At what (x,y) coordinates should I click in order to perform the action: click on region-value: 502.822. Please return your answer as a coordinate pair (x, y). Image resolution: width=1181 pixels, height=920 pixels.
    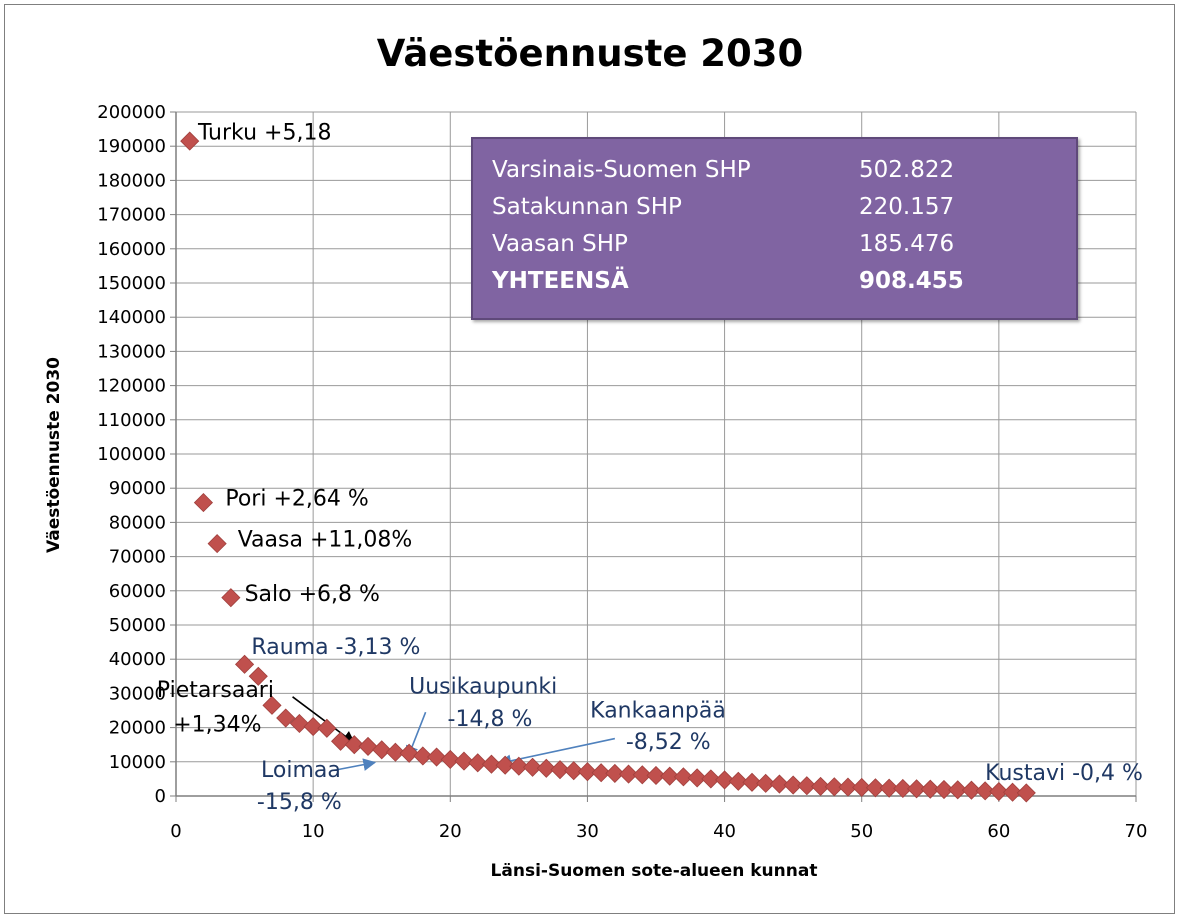
    Looking at the image, I should click on (907, 170).